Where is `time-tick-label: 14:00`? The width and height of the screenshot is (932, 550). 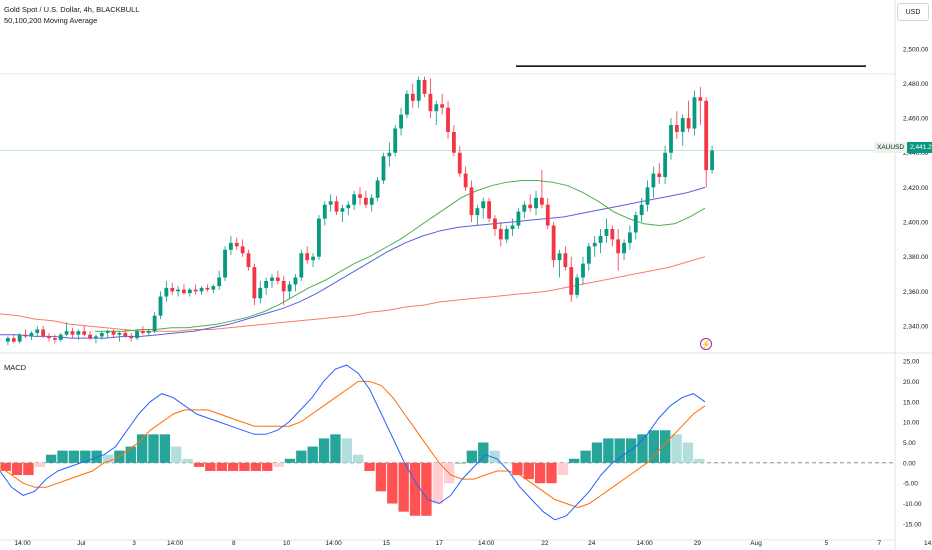 time-tick-label: 14:00 is located at coordinates (175, 543).